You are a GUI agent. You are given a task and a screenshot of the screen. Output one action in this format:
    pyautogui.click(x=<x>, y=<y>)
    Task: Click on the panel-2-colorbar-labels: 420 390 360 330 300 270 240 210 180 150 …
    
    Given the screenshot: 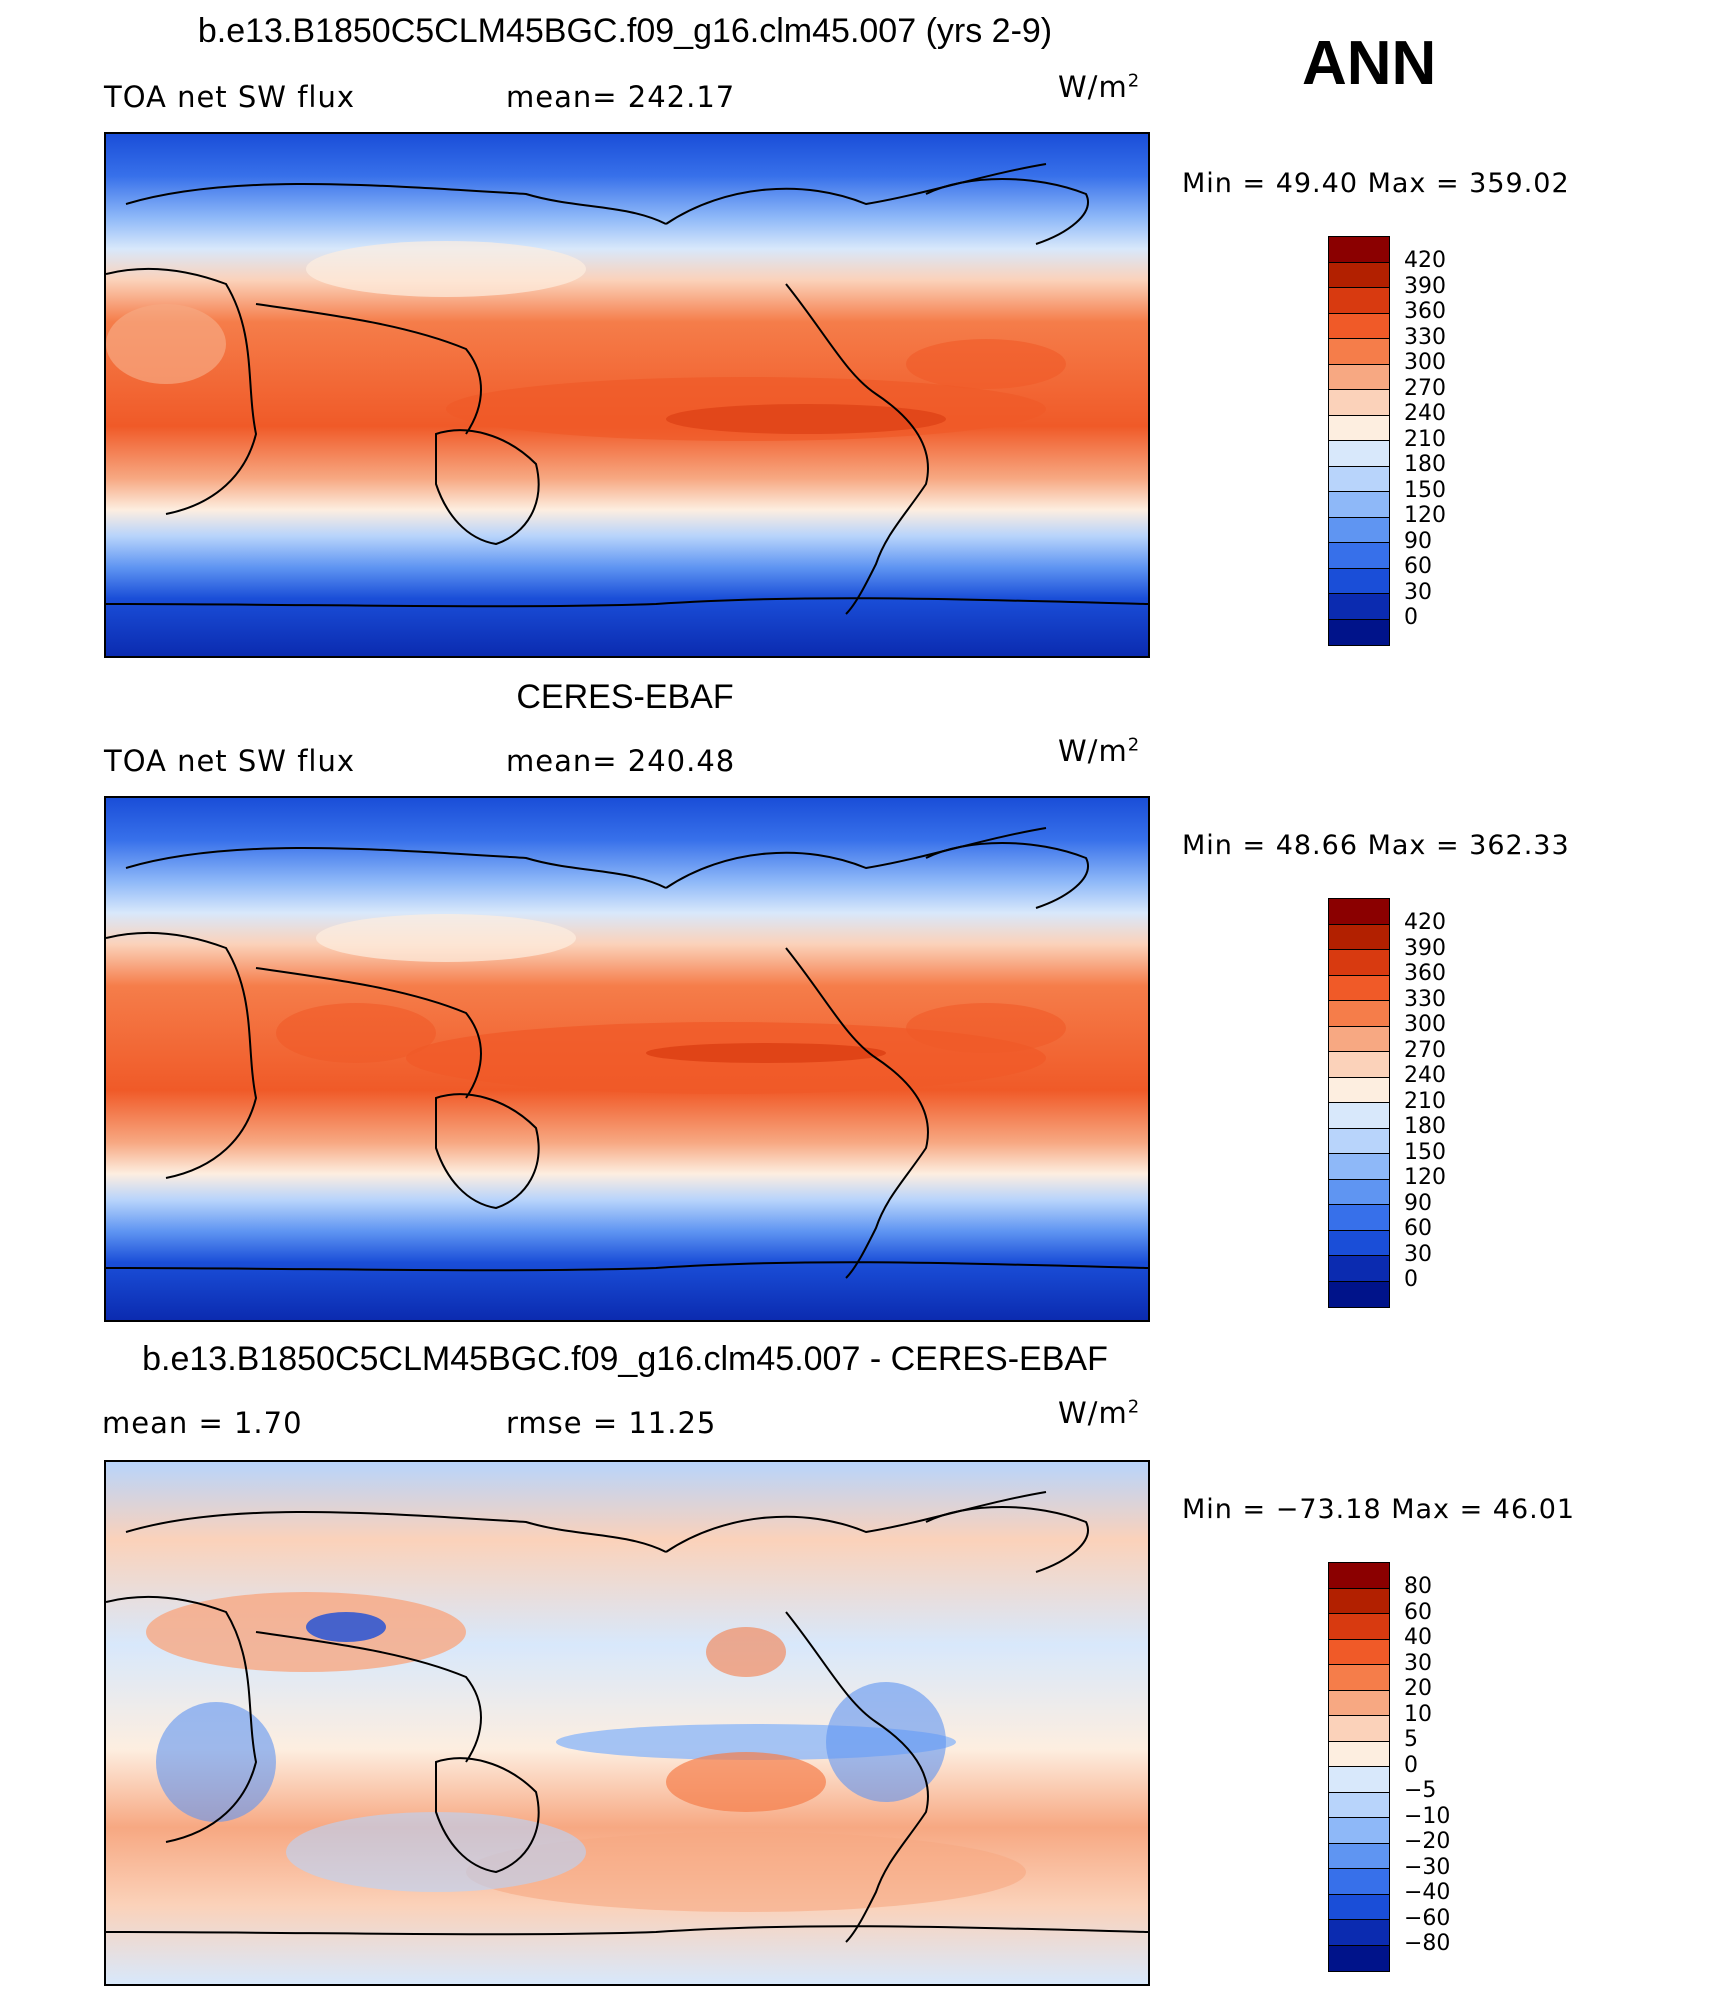 What is the action you would take?
    pyautogui.click(x=1425, y=1101)
    